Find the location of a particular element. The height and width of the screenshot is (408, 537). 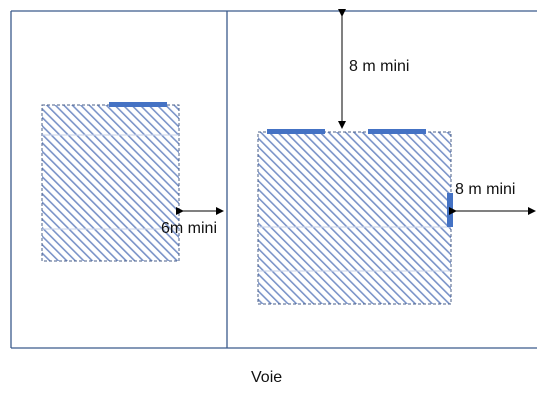

road-label: Voie is located at coordinates (267, 377).